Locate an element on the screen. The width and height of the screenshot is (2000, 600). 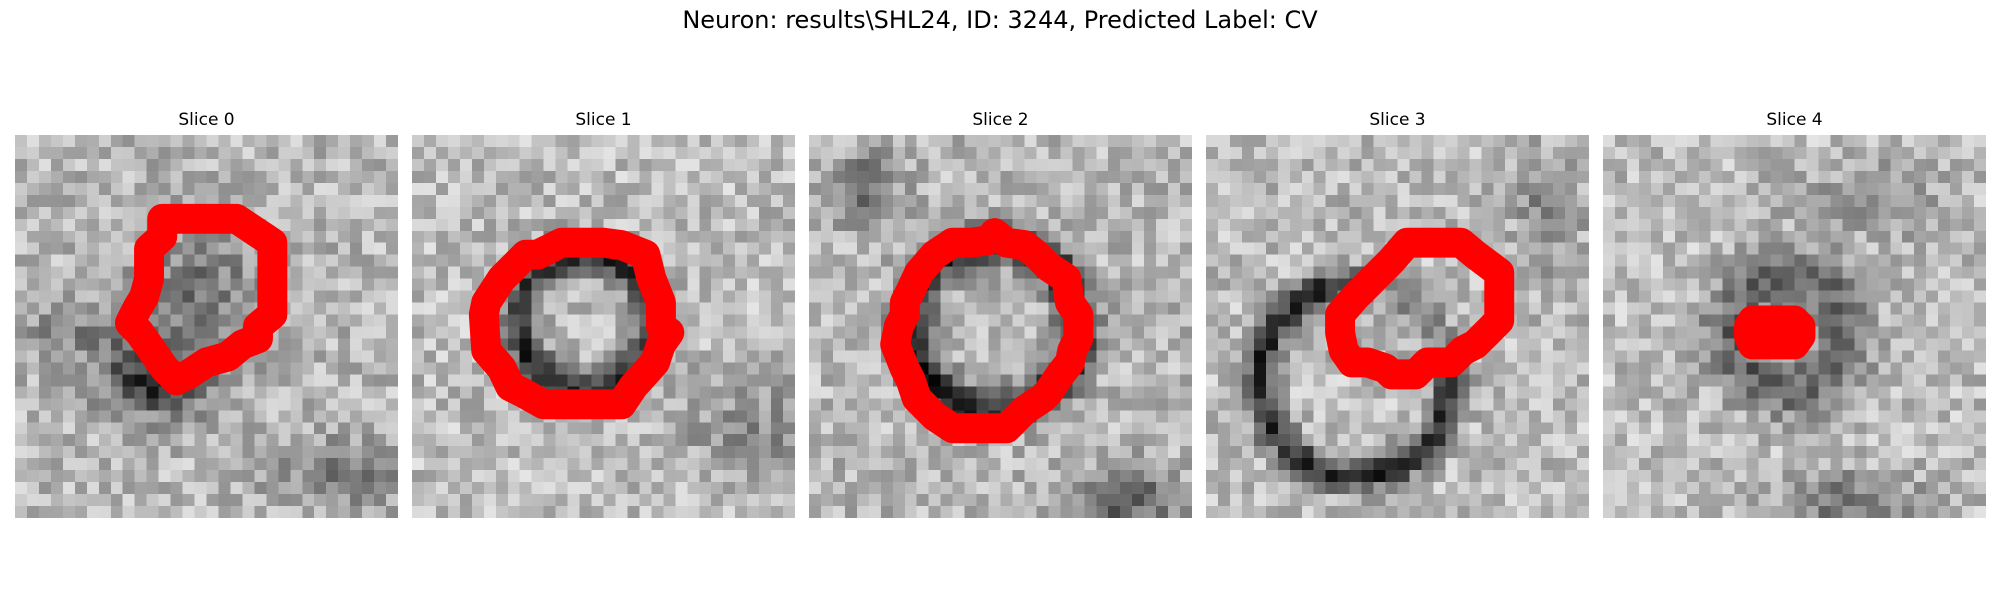
slice-panel-4: Slice 4 is located at coordinates (1794, 315).